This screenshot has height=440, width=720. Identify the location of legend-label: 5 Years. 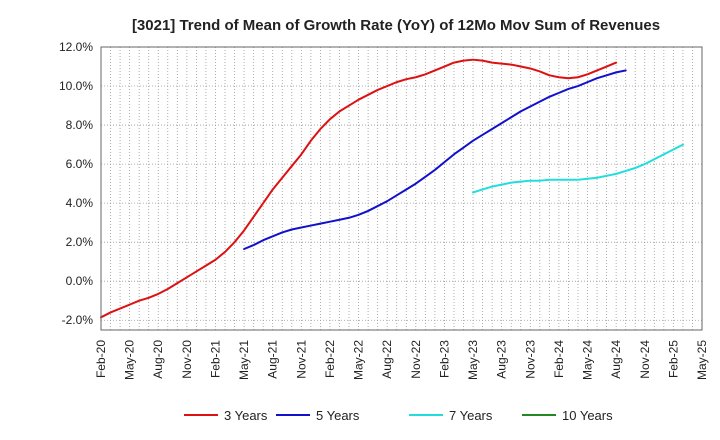
(338, 415).